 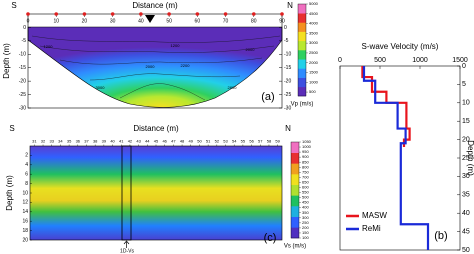 What do you see at coordinates (6, 61) in the screenshot?
I see `y-axis-title: Depth (m)` at bounding box center [6, 61].